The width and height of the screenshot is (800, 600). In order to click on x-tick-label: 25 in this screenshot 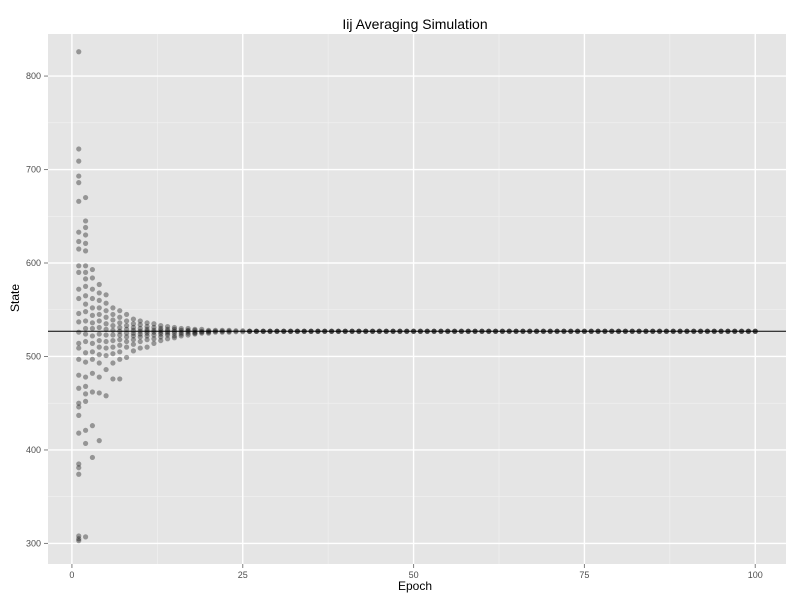, I will do `click(243, 575)`.